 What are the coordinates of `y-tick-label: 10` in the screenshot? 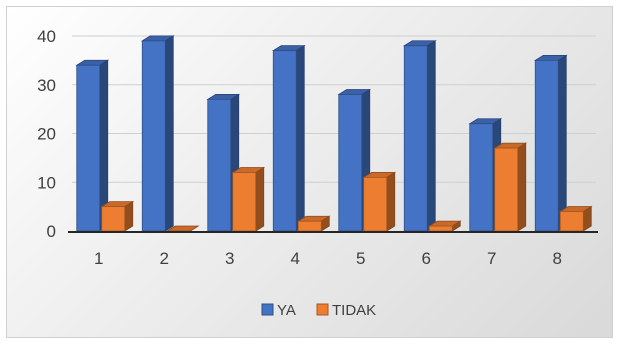 It's located at (46, 182).